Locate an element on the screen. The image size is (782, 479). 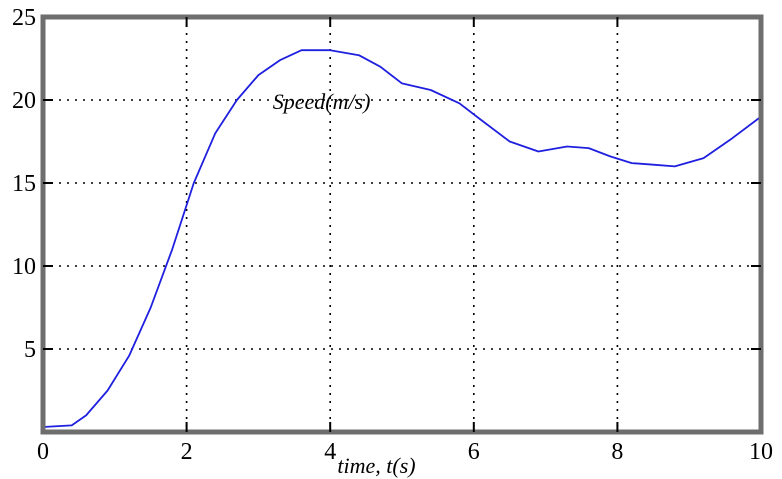
y-tick-label-5: 5 is located at coordinates (30, 350).